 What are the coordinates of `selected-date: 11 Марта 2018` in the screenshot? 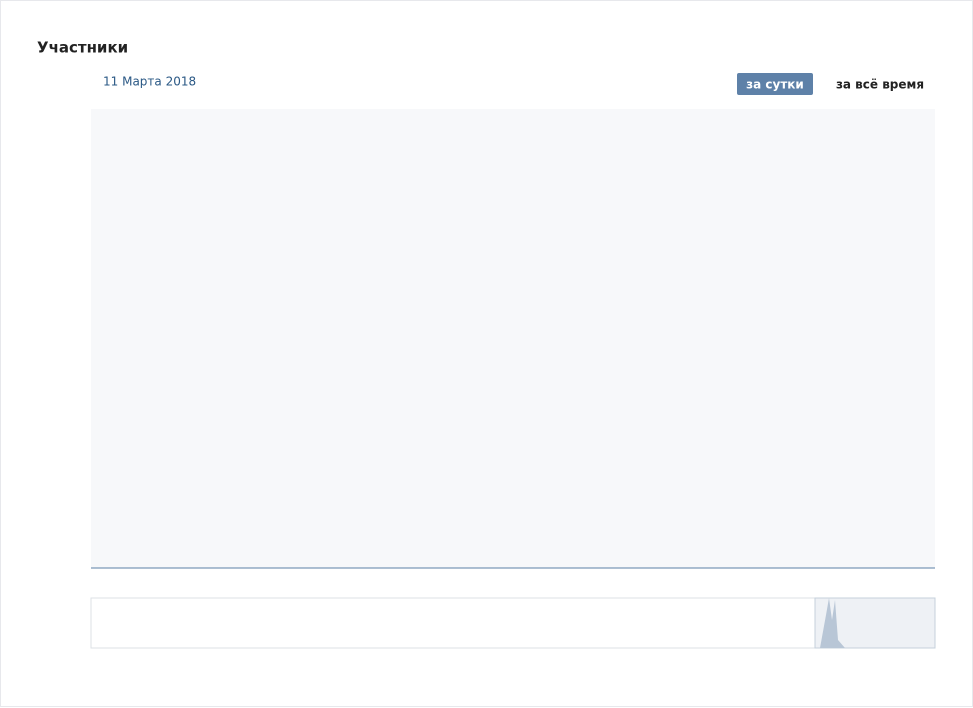 It's located at (149, 82).